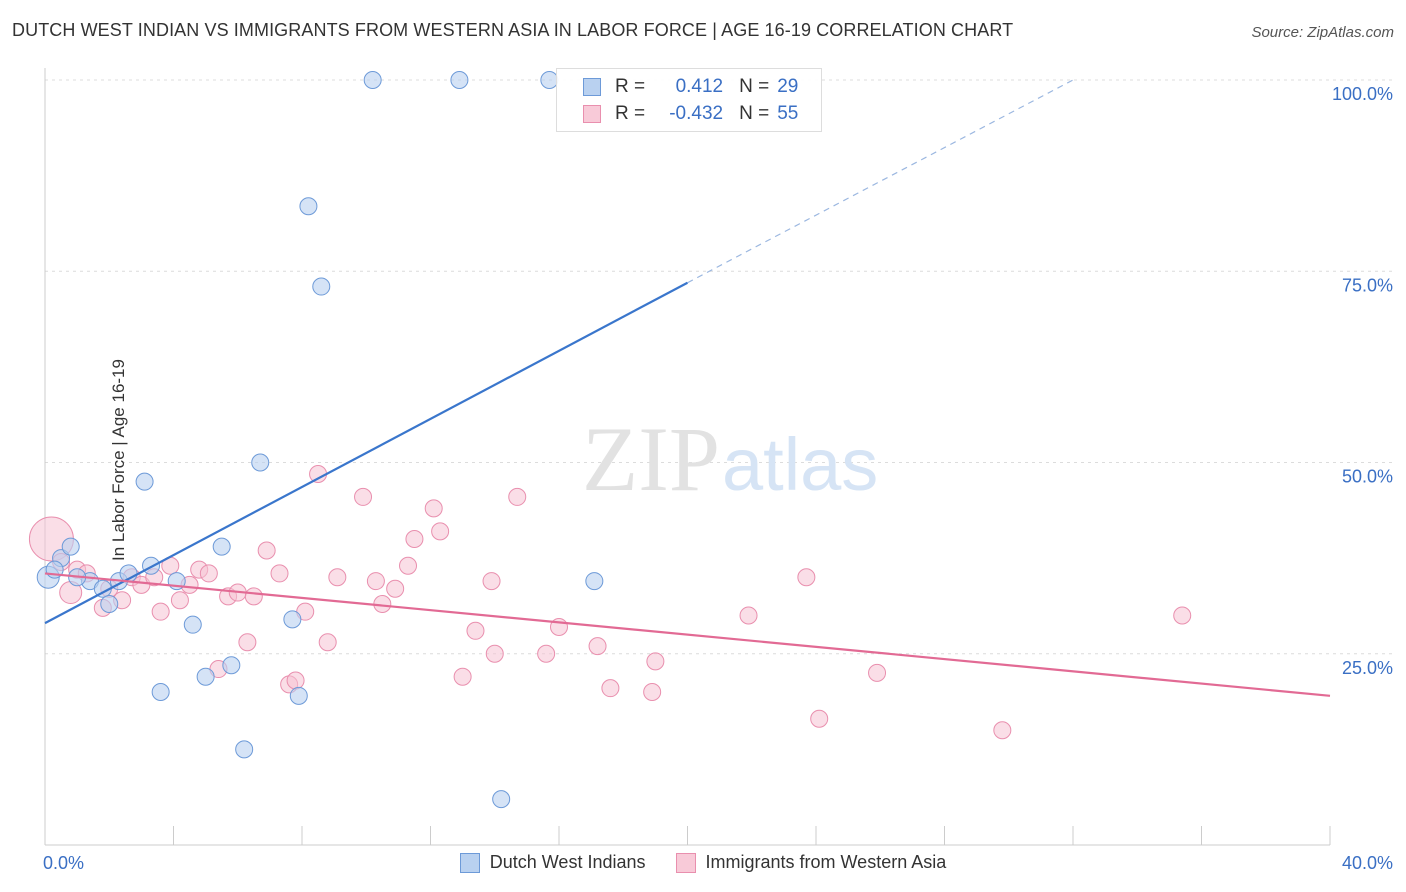  Describe the element at coordinates (788, 86) in the screenshot. I see `legend-n-value: 29` at that location.